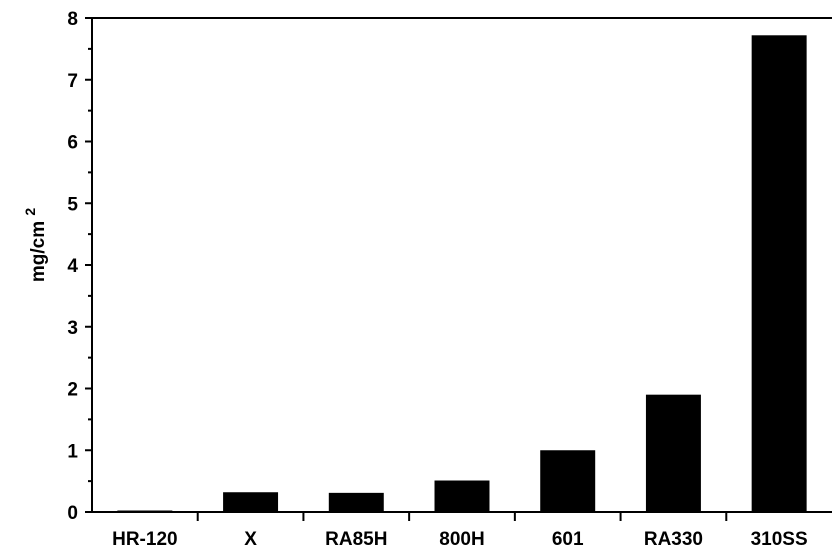 This screenshot has height=551, width=832. What do you see at coordinates (72, 451) in the screenshot?
I see `y-tick-label: 1` at bounding box center [72, 451].